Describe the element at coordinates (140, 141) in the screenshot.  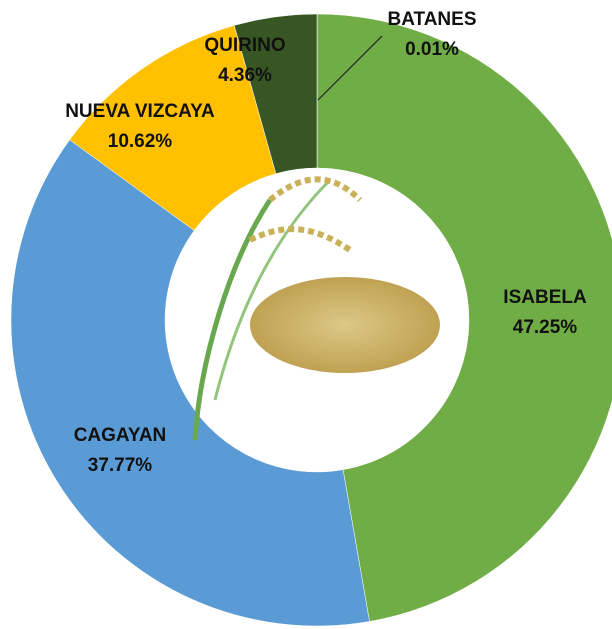
I see `value-label: 10.62%` at that location.